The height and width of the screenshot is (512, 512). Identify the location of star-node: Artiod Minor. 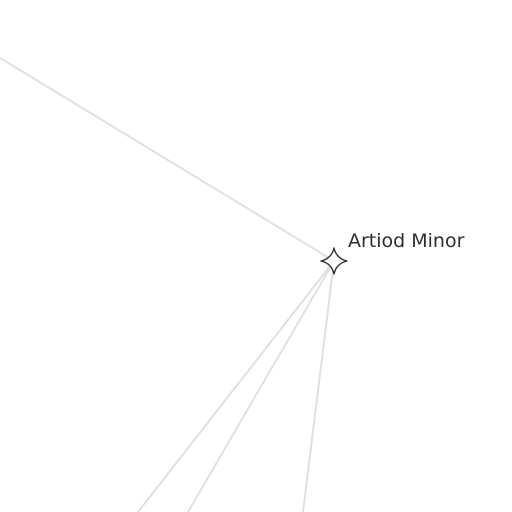
(392, 252).